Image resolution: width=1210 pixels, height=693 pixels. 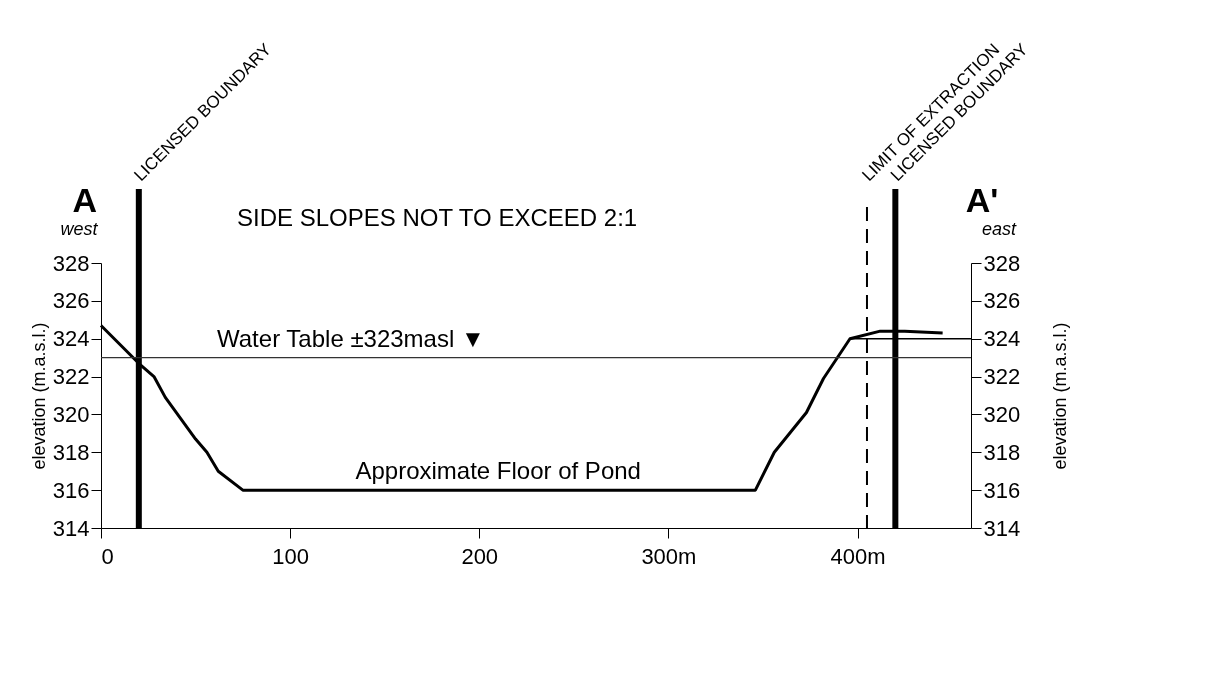 I want to click on x-tick-label: 300m, so click(x=669, y=556).